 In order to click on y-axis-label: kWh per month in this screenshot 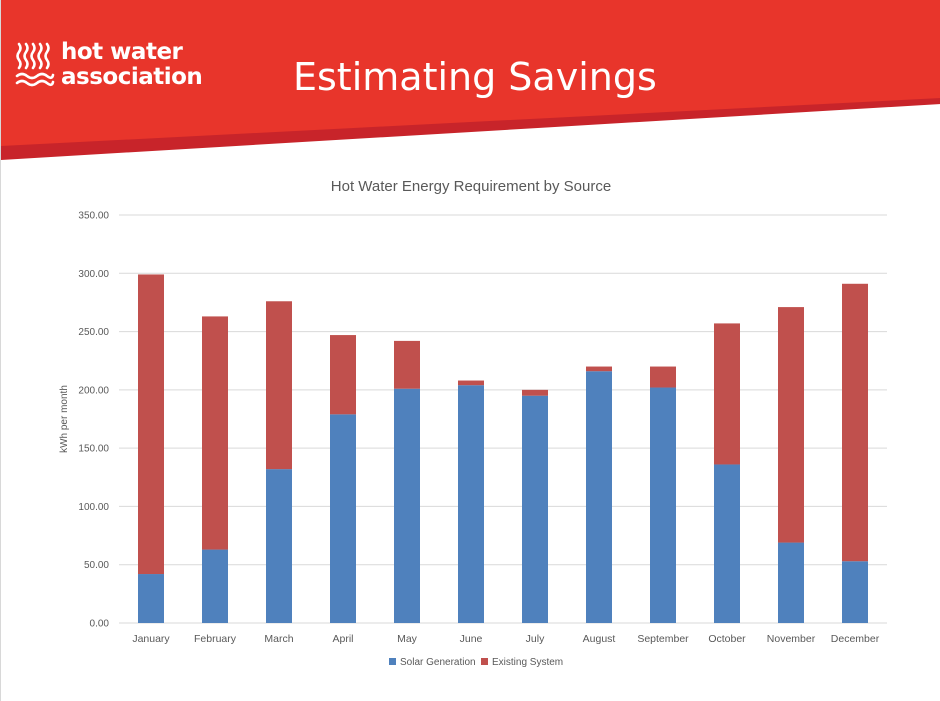, I will do `click(64, 419)`.